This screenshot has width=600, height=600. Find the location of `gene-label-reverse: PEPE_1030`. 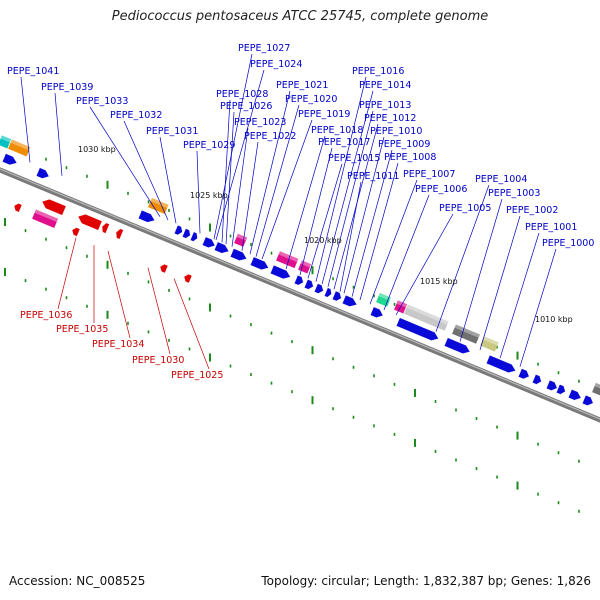

gene-label-reverse: PEPE_1030 is located at coordinates (158, 360).